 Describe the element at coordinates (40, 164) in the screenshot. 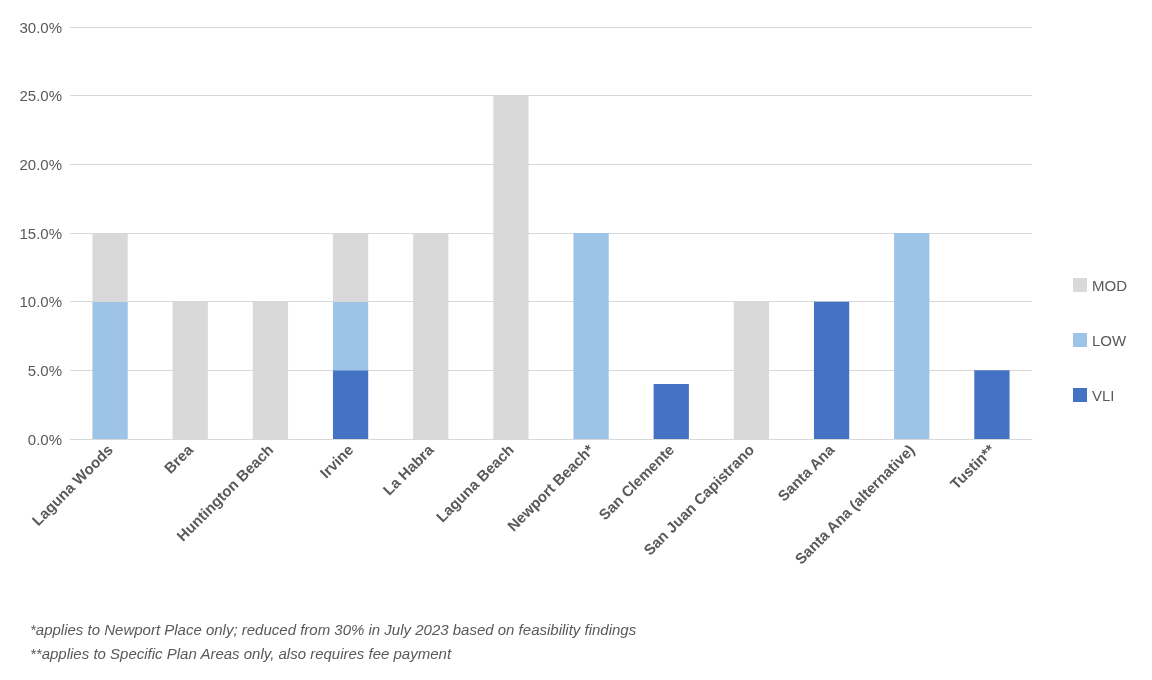

I see `y-tick-label: 20.0%` at that location.